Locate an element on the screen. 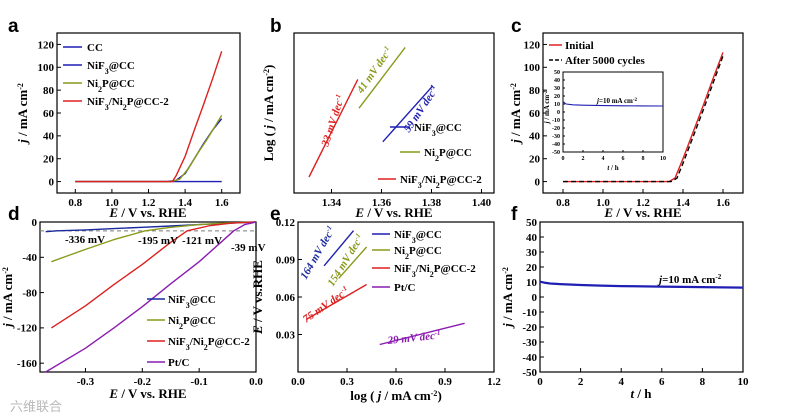 The height and width of the screenshot is (418, 786). x-tick-label: 1.0 is located at coordinates (112, 203).